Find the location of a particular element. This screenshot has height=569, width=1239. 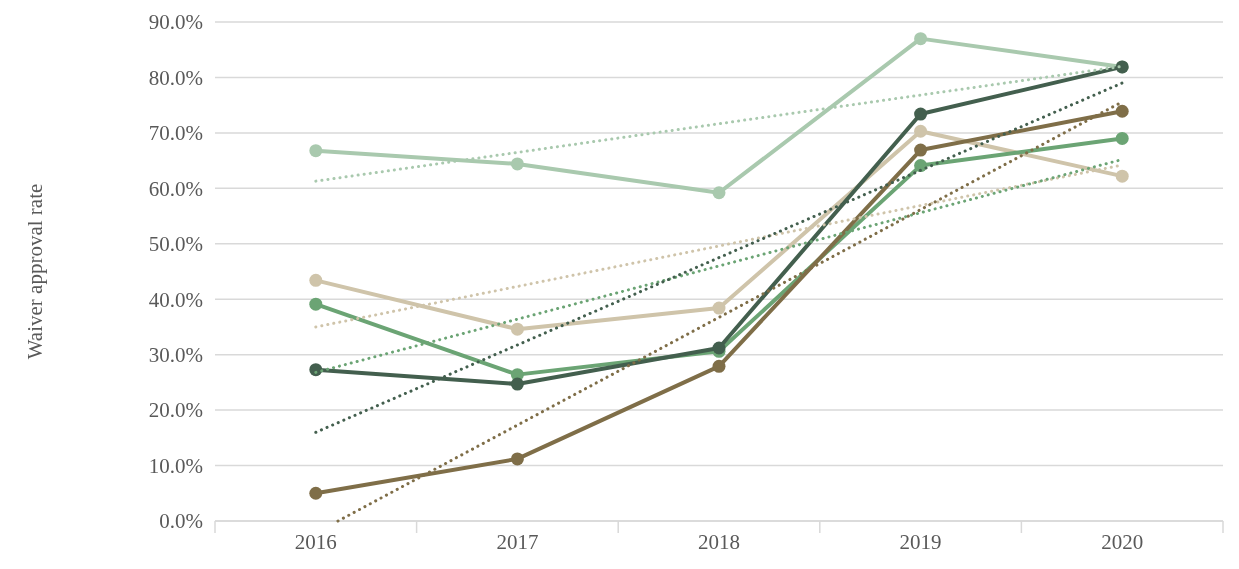

y-tick-label: 90.0% is located at coordinates (175, 22).